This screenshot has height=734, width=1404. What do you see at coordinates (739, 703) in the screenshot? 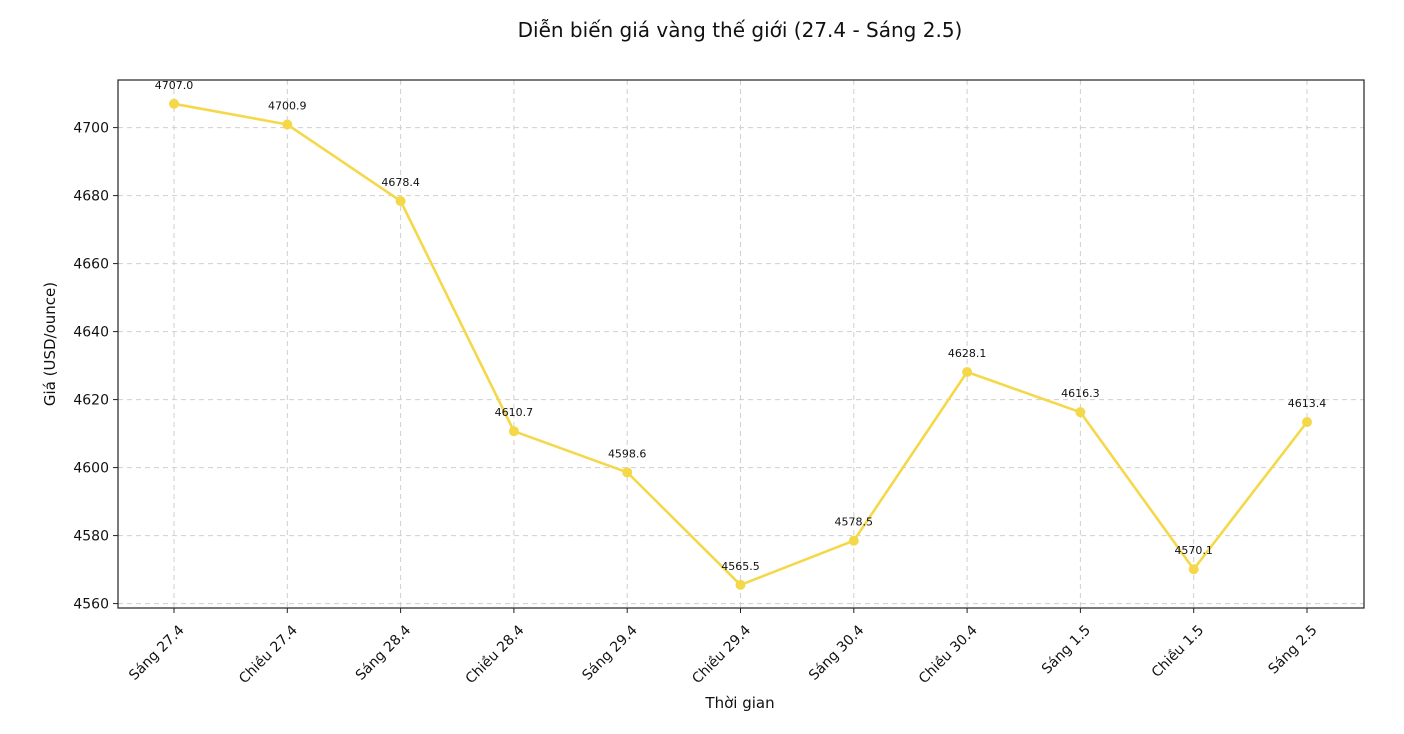
I see `x-axis-label: Thời gian` at bounding box center [739, 703].